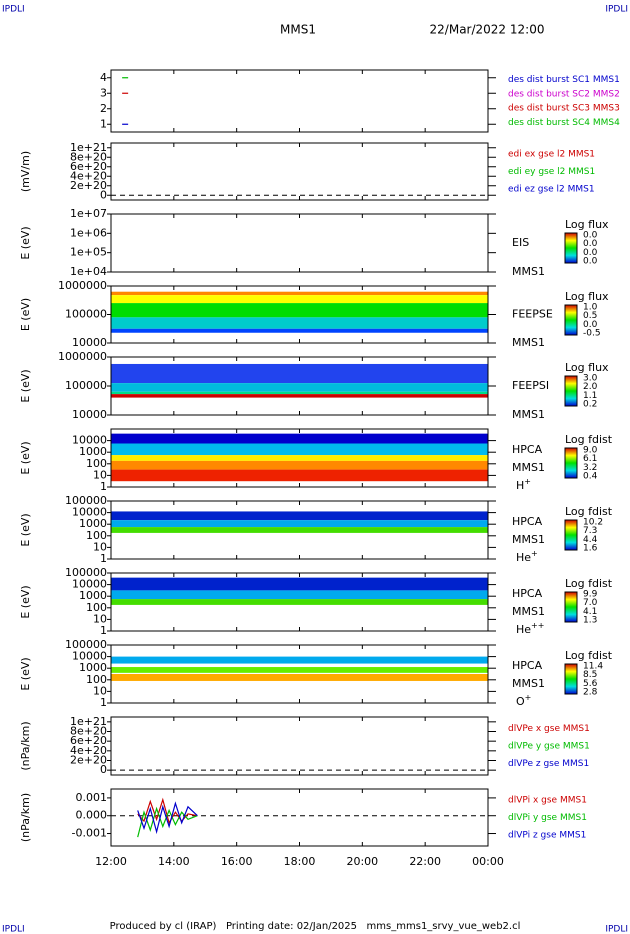 The width and height of the screenshot is (630, 934). What do you see at coordinates (564, 94) in the screenshot?
I see `legend-label: des dist burst SC2 MMS2` at bounding box center [564, 94].